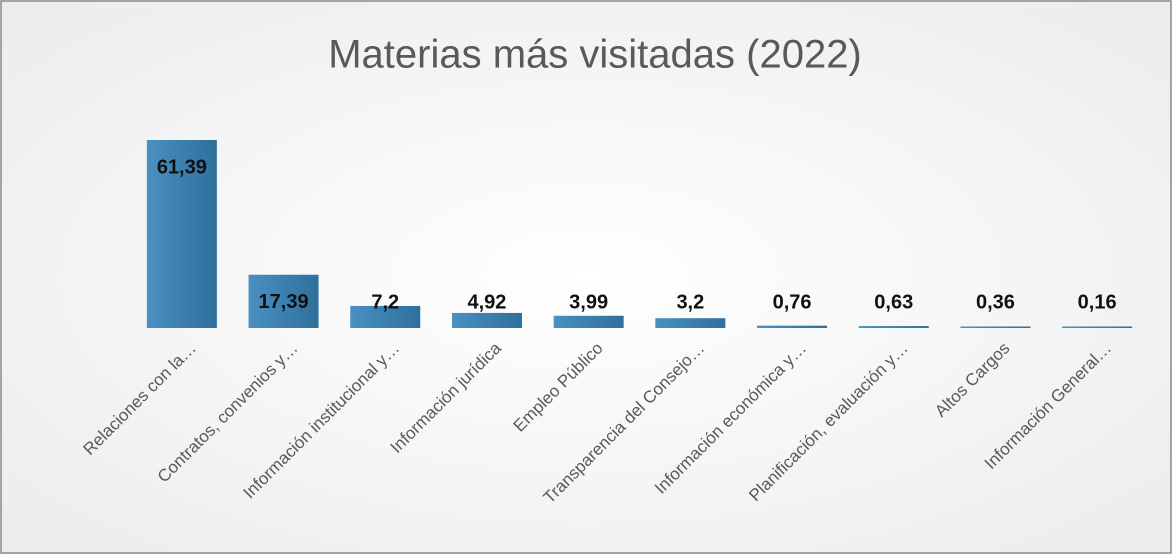 The height and width of the screenshot is (554, 1172). What do you see at coordinates (182, 167) in the screenshot?
I see `value-label: 61,39` at bounding box center [182, 167].